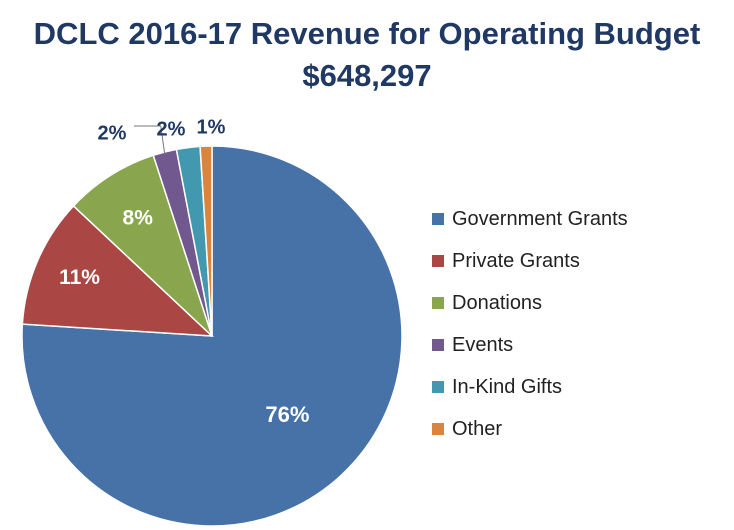 The image size is (734, 530). I want to click on legend-label: In-Kind Gifts, so click(507, 386).